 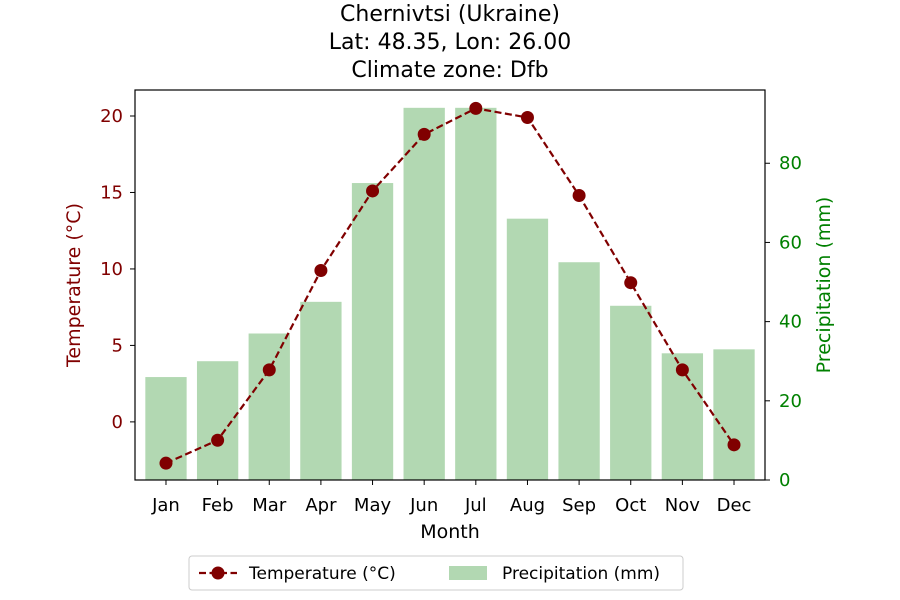 I want to click on x-axis-label: Month, so click(x=450, y=532).